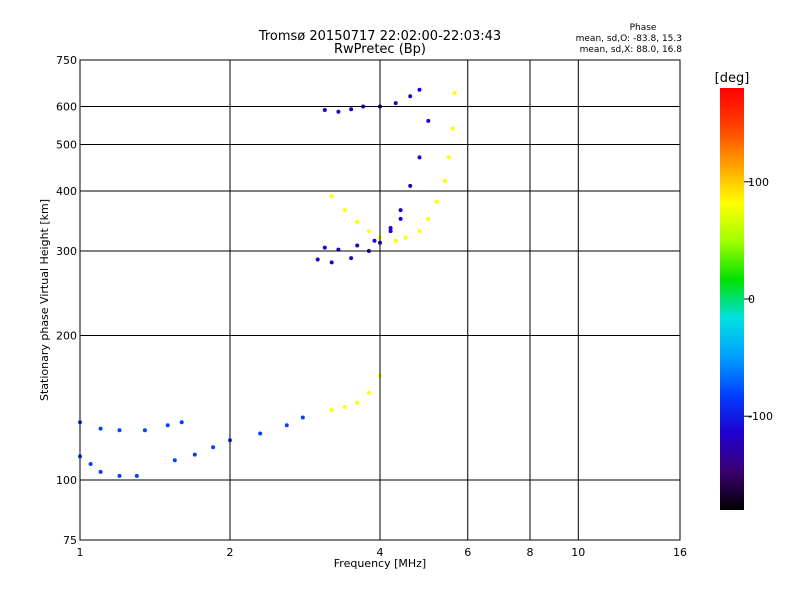  I want to click on x-tick-label: 10, so click(578, 552).